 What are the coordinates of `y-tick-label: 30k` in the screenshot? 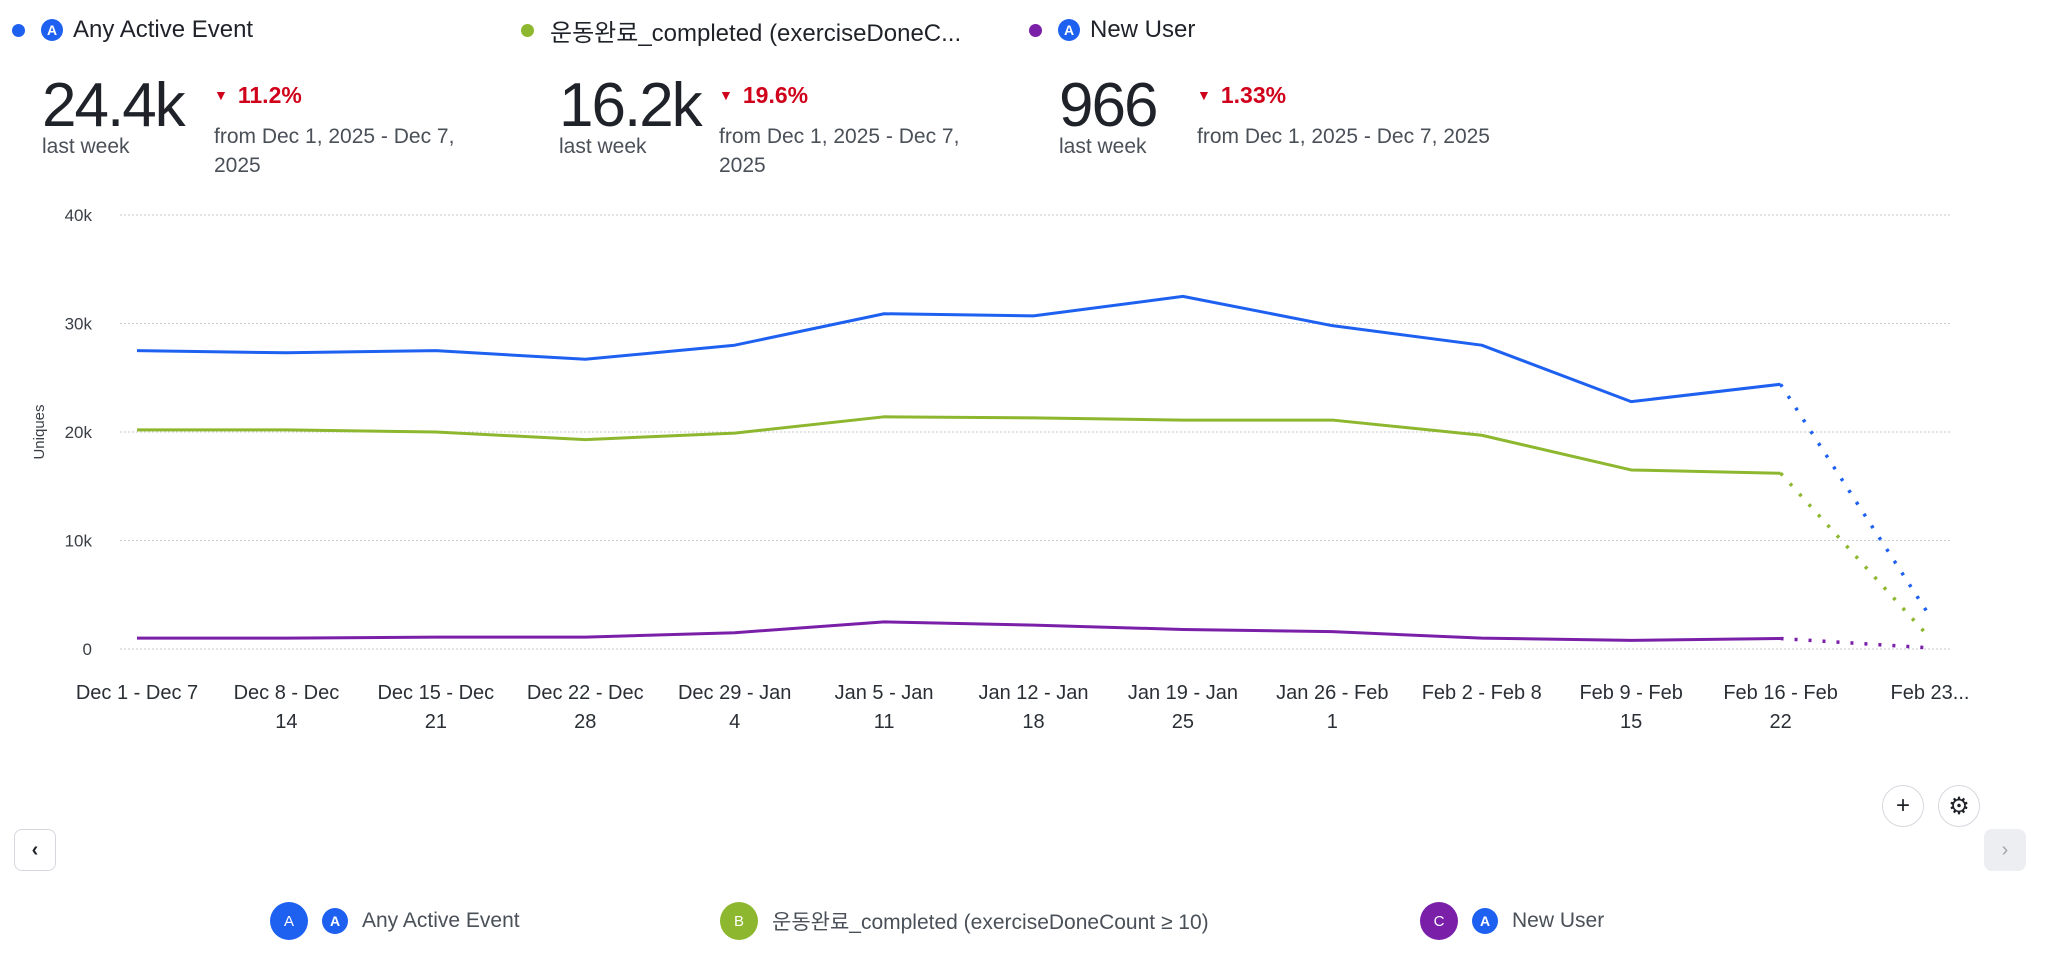 It's located at (79, 324).